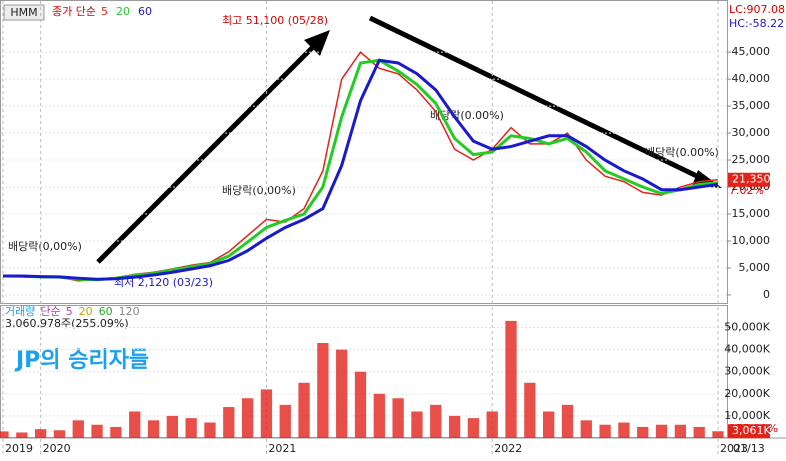 The image size is (786, 461). I want to click on y-tick-label: 20,000K, so click(747, 393).